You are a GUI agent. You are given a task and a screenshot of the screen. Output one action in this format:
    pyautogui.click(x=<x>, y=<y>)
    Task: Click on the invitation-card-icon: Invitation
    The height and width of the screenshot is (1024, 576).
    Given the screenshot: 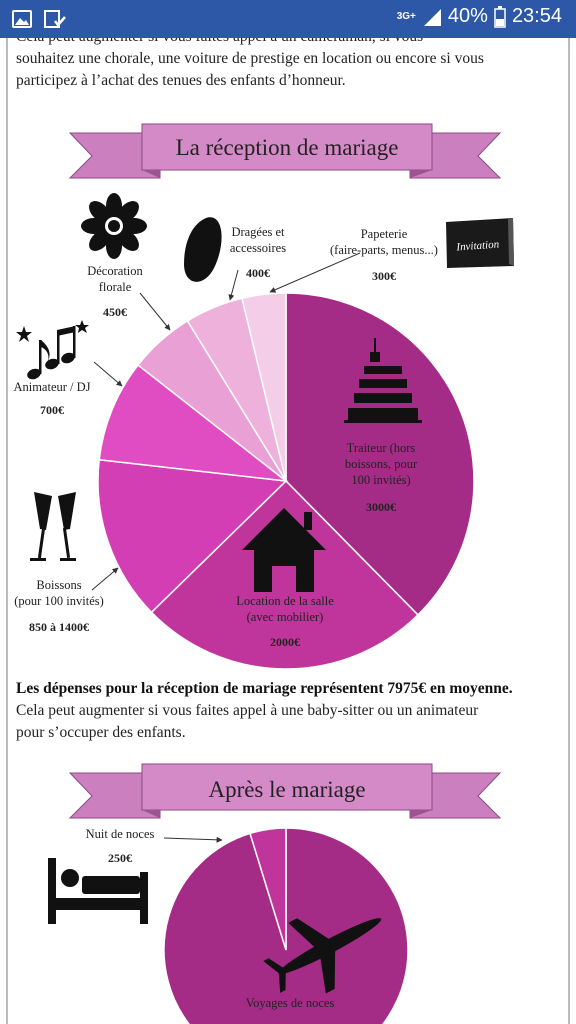 What is the action you would take?
    pyautogui.click(x=480, y=243)
    